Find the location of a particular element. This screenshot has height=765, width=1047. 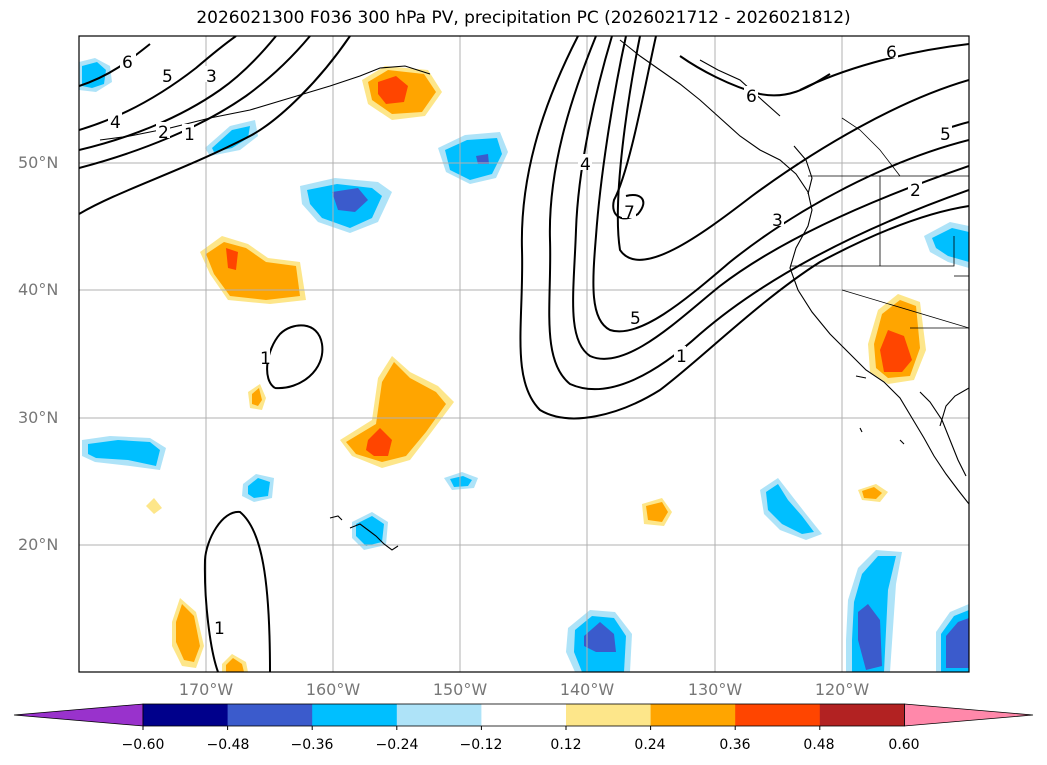

colorbar-tick-label: 0.12 is located at coordinates (566, 745).